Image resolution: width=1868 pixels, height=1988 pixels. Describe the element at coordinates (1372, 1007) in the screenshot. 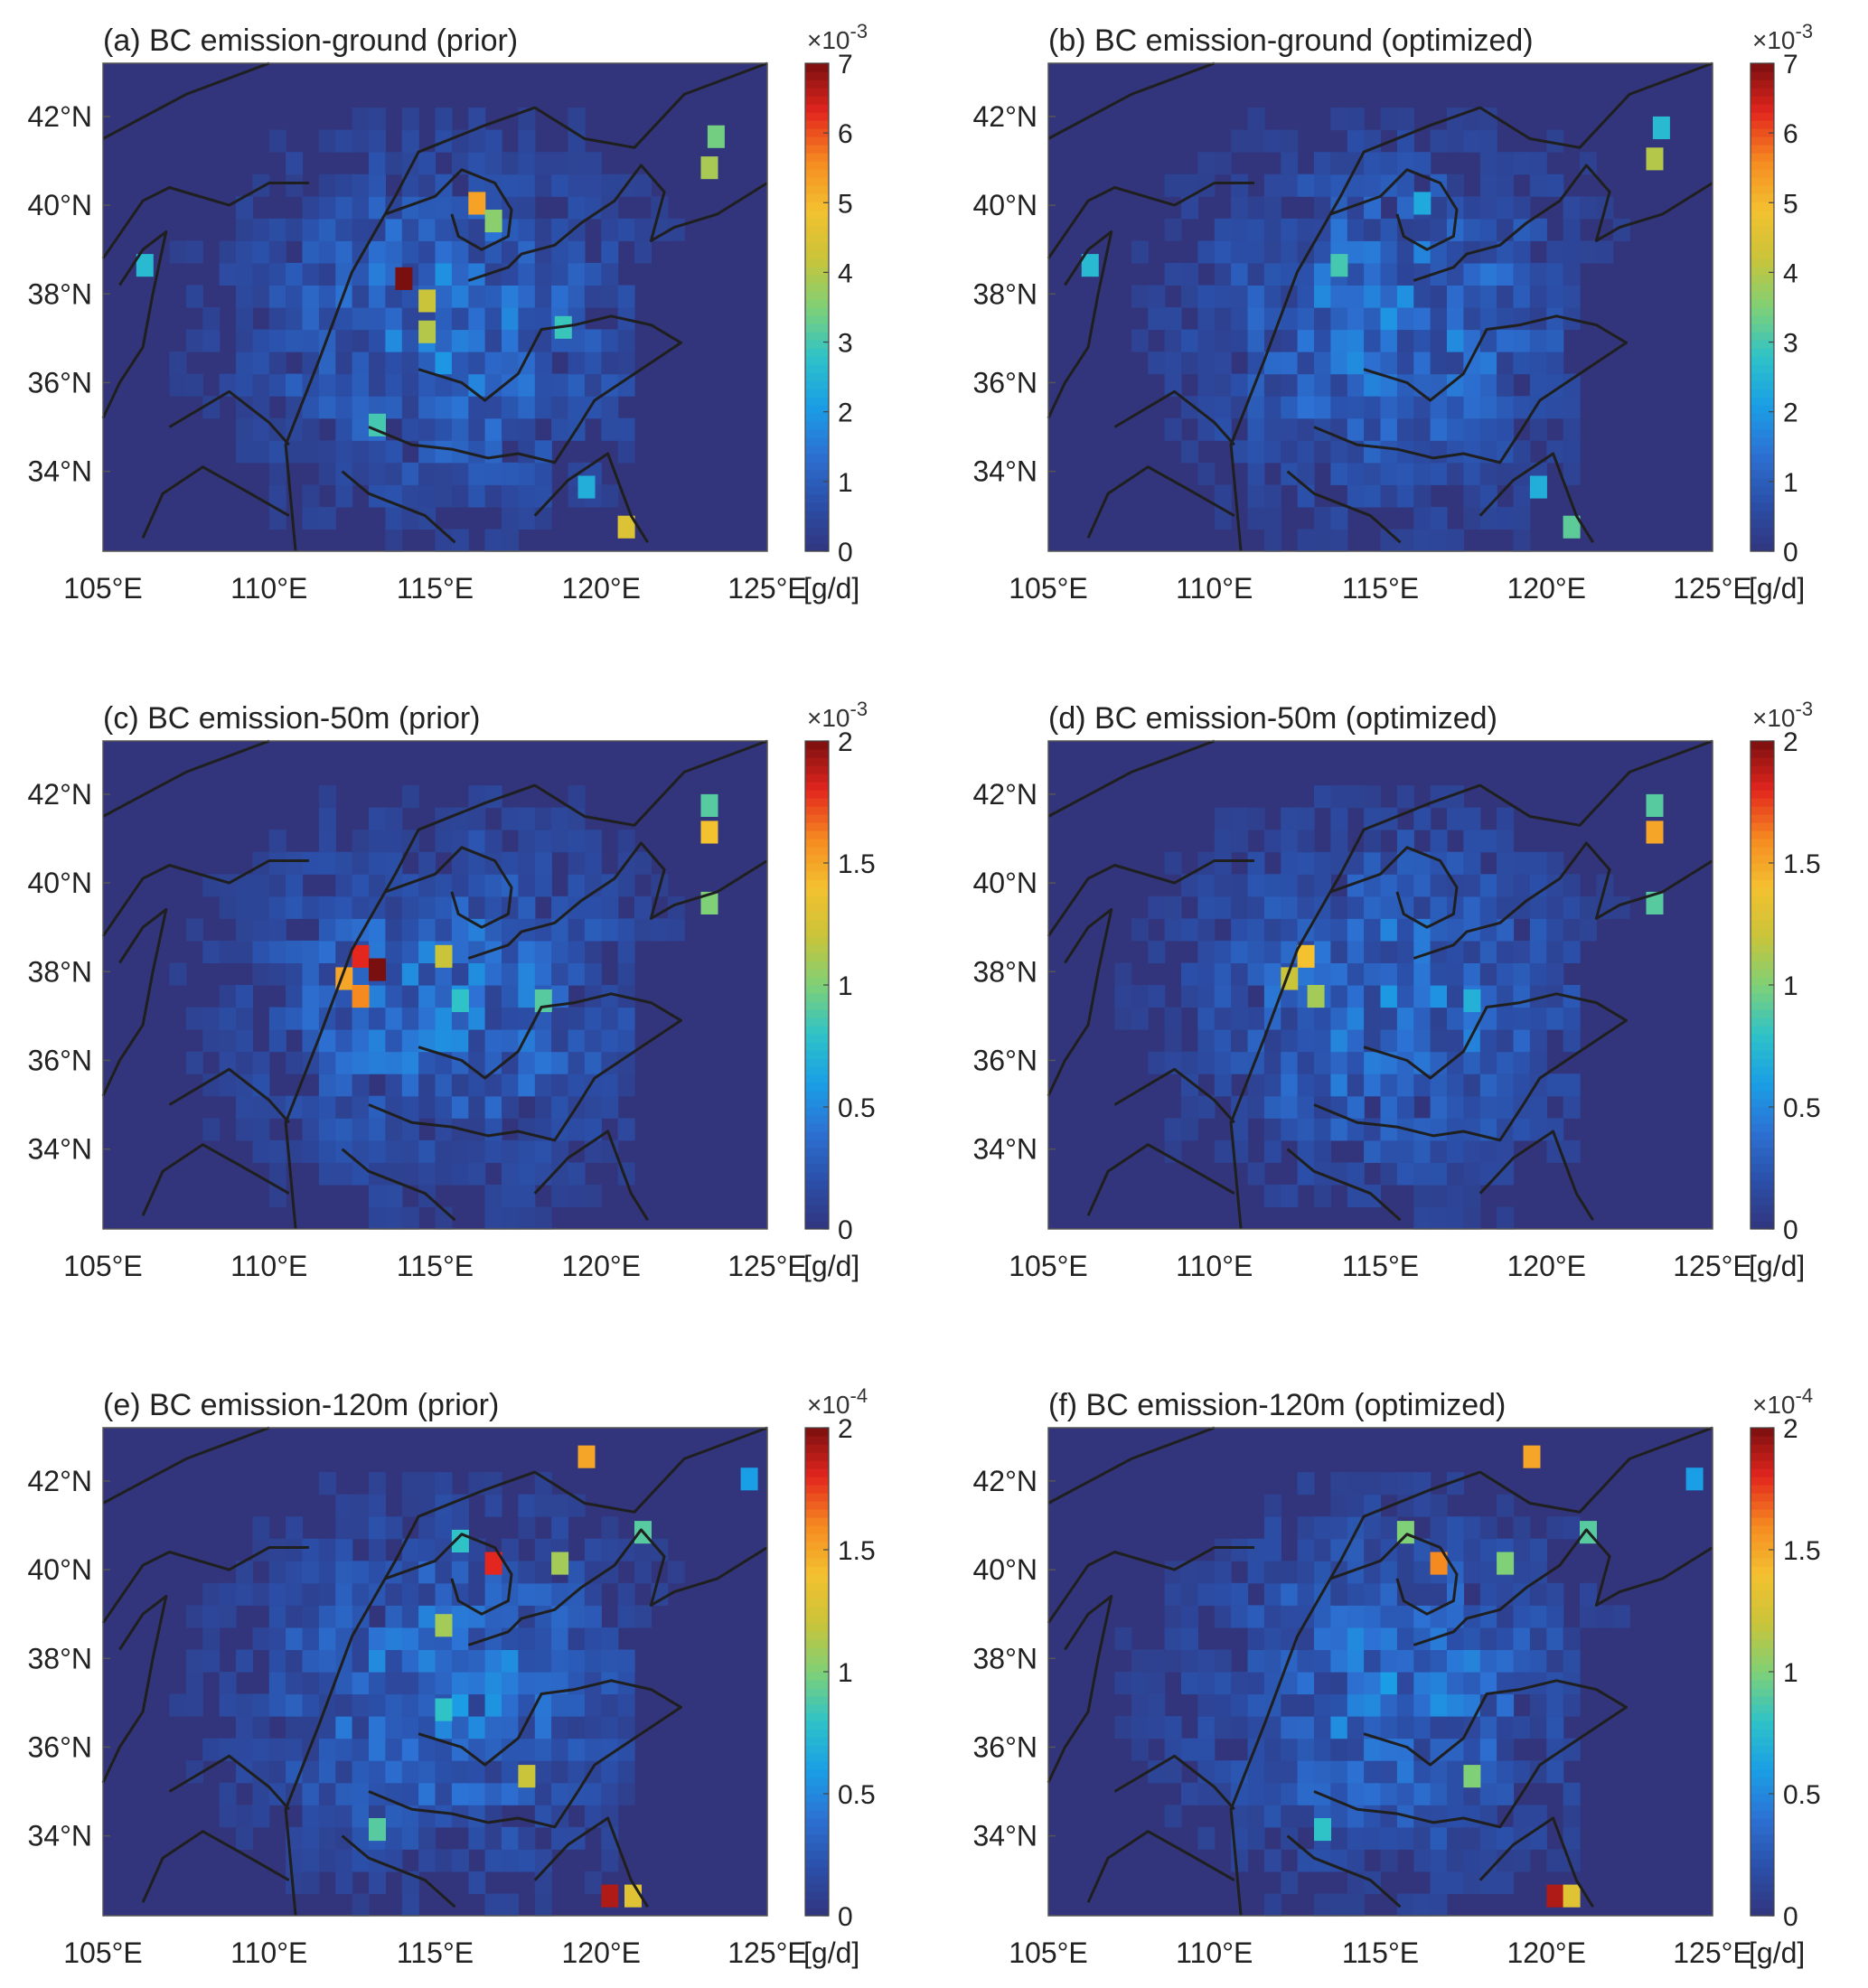

I see `emission-grid` at that location.